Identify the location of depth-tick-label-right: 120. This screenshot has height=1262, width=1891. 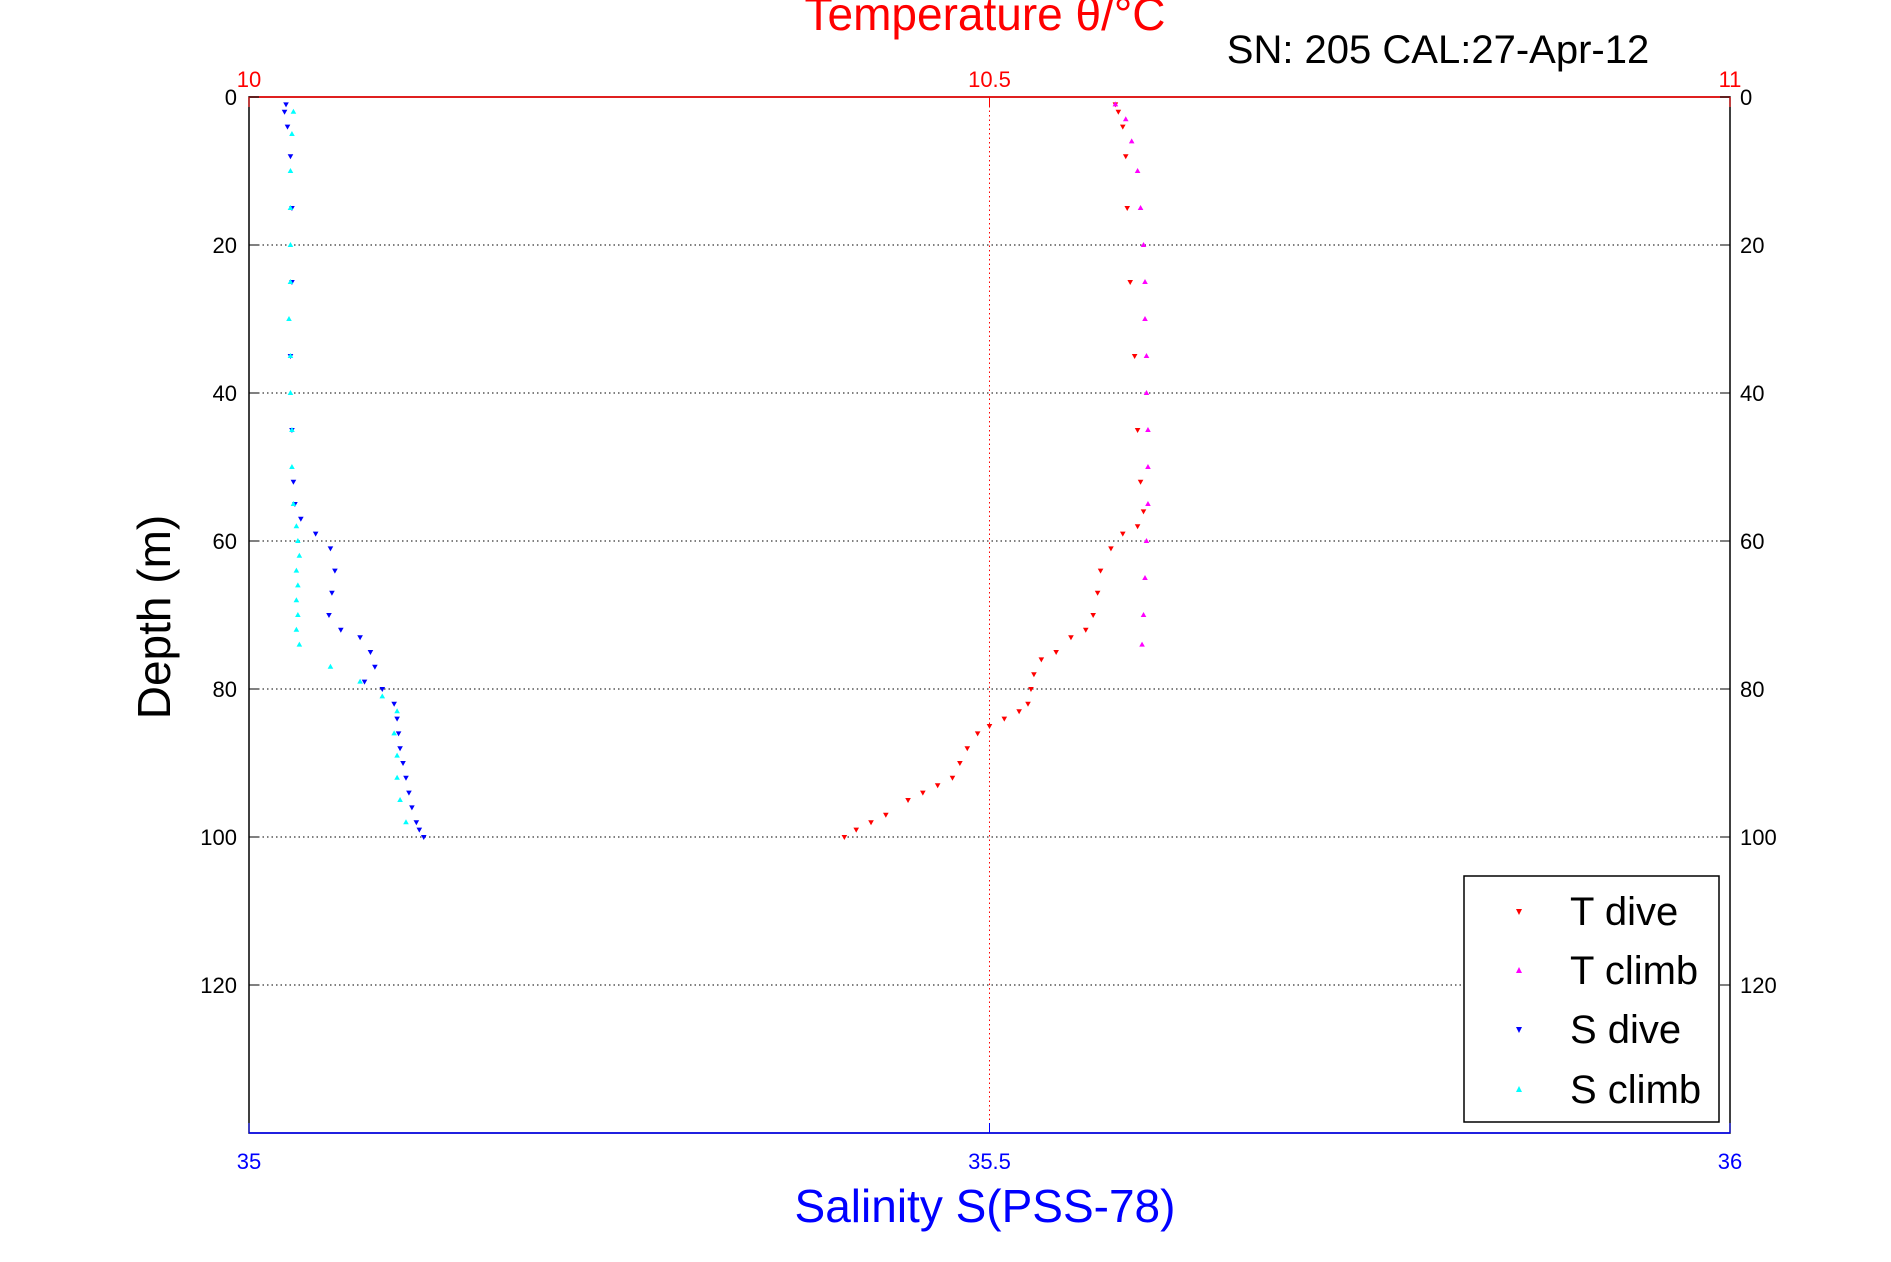
(1758, 985).